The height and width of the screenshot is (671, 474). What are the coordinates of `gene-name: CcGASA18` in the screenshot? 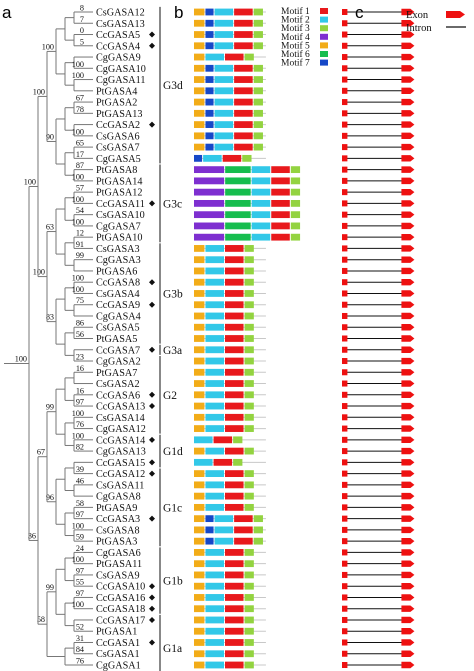 It's located at (120, 609).